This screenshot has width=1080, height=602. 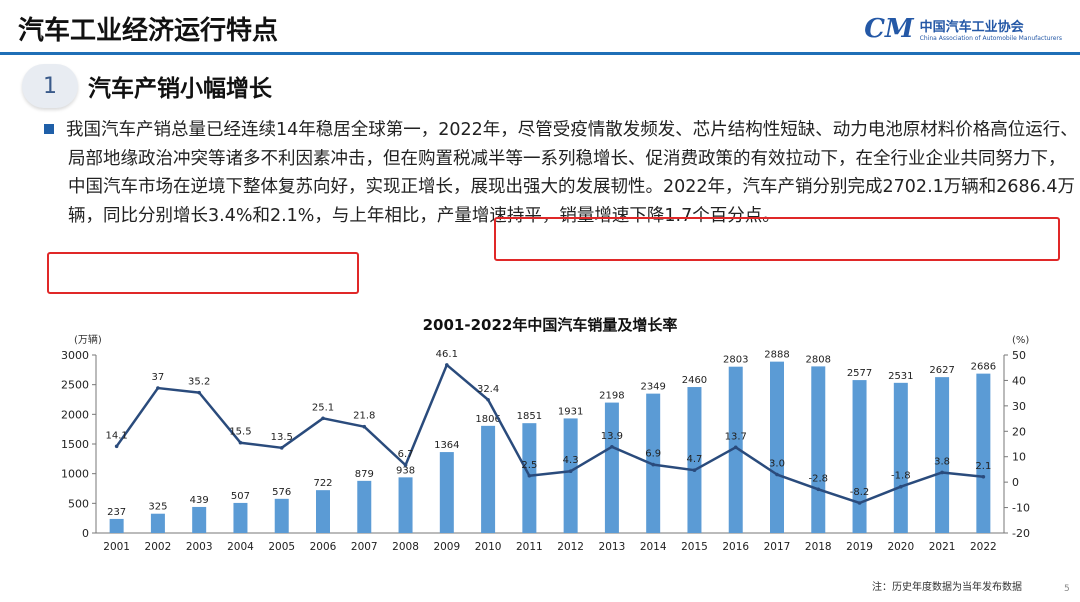 I want to click on bar-2020, so click(x=900, y=457).